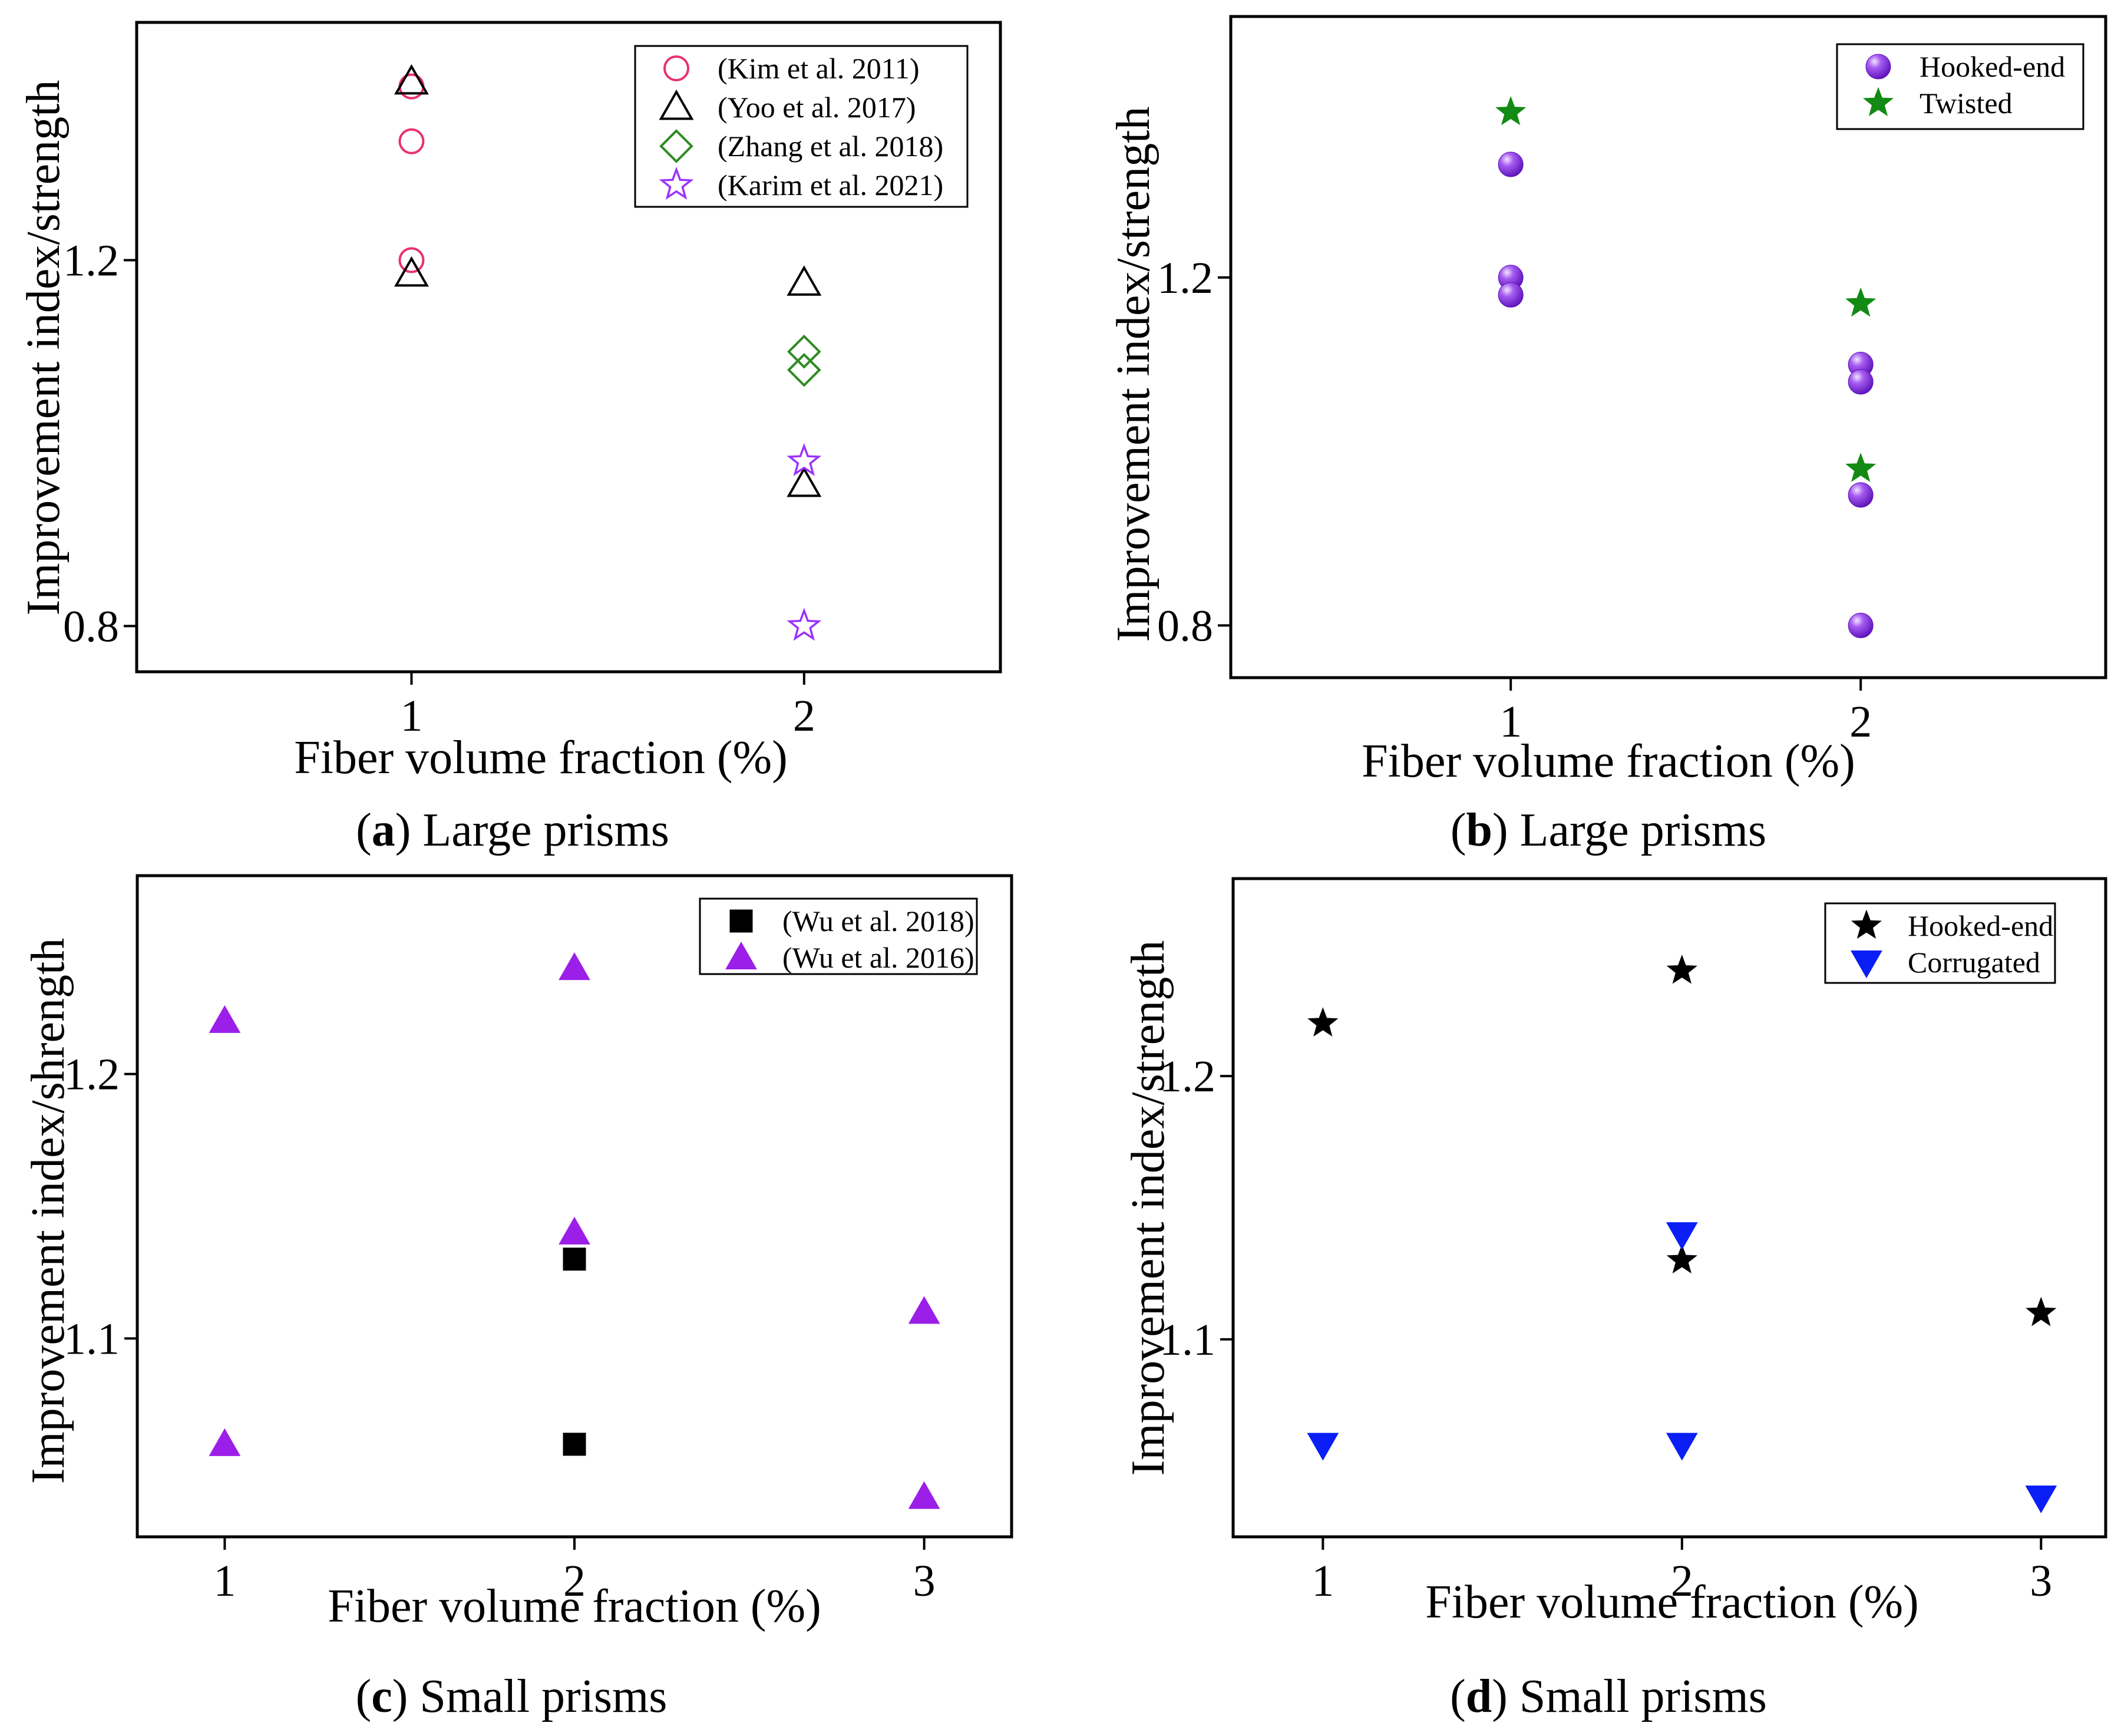 The width and height of the screenshot is (2121, 1736). I want to click on panel-c-caption: (c) Small prisms, so click(512, 1696).